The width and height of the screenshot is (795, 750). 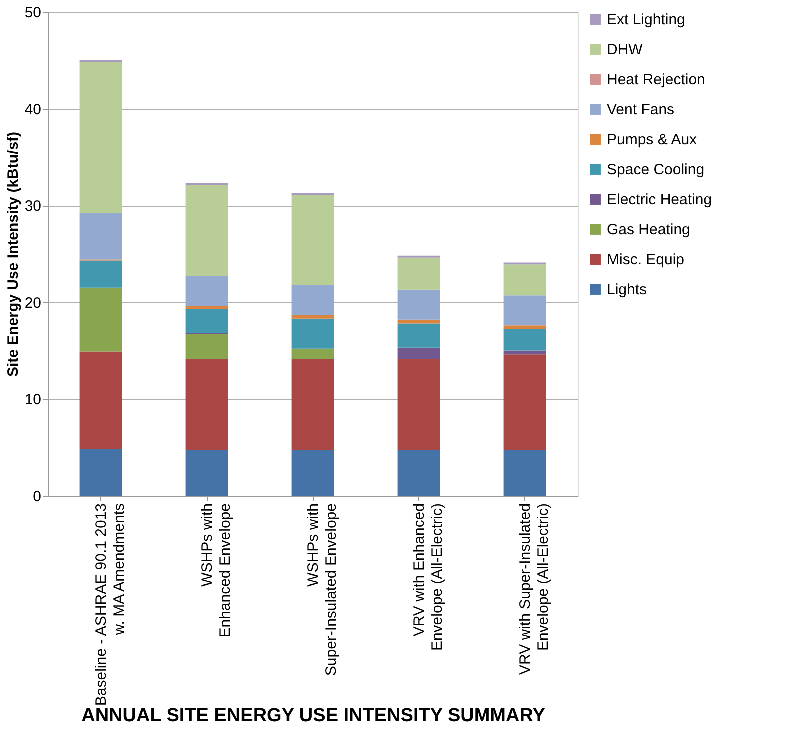 What do you see at coordinates (648, 230) in the screenshot?
I see `legend-label: Gas Heating` at bounding box center [648, 230].